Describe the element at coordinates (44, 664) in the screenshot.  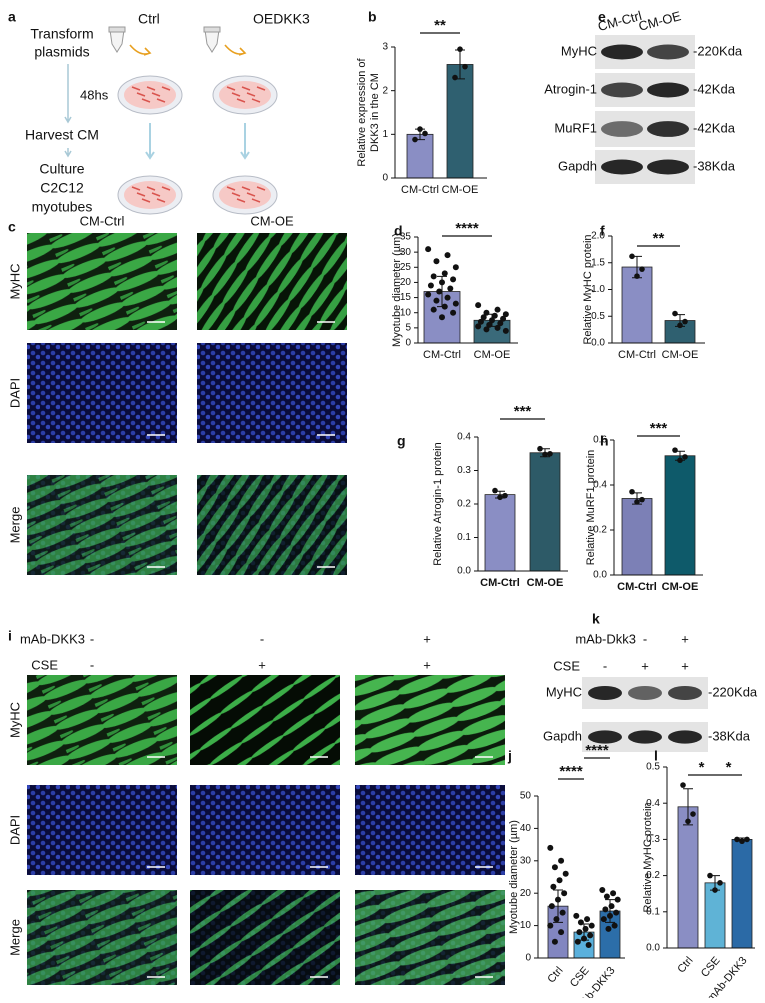
I see `treatment-label: CSE` at that location.